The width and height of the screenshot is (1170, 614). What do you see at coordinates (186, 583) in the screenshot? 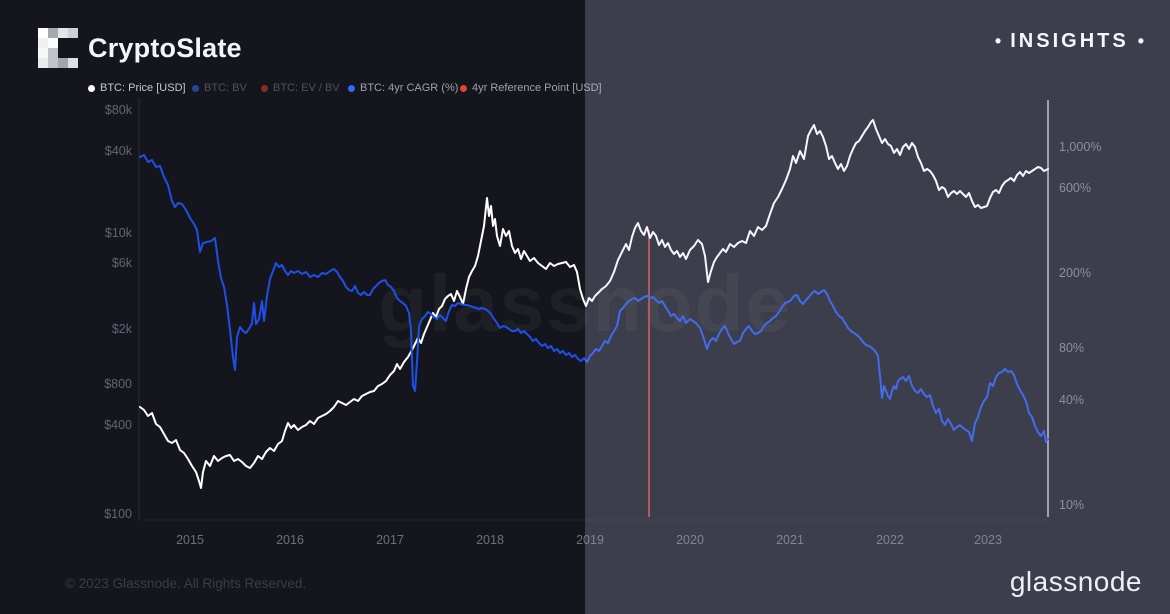
I see `copyright-text: © 2023 Glassnode. All Rights Reserved.` at bounding box center [186, 583].